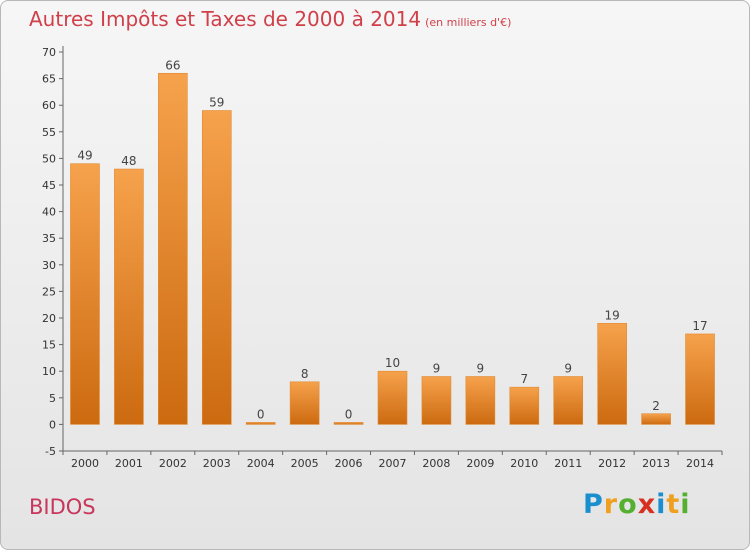  Describe the element at coordinates (305, 374) in the screenshot. I see `bar-value-label: 8` at that location.